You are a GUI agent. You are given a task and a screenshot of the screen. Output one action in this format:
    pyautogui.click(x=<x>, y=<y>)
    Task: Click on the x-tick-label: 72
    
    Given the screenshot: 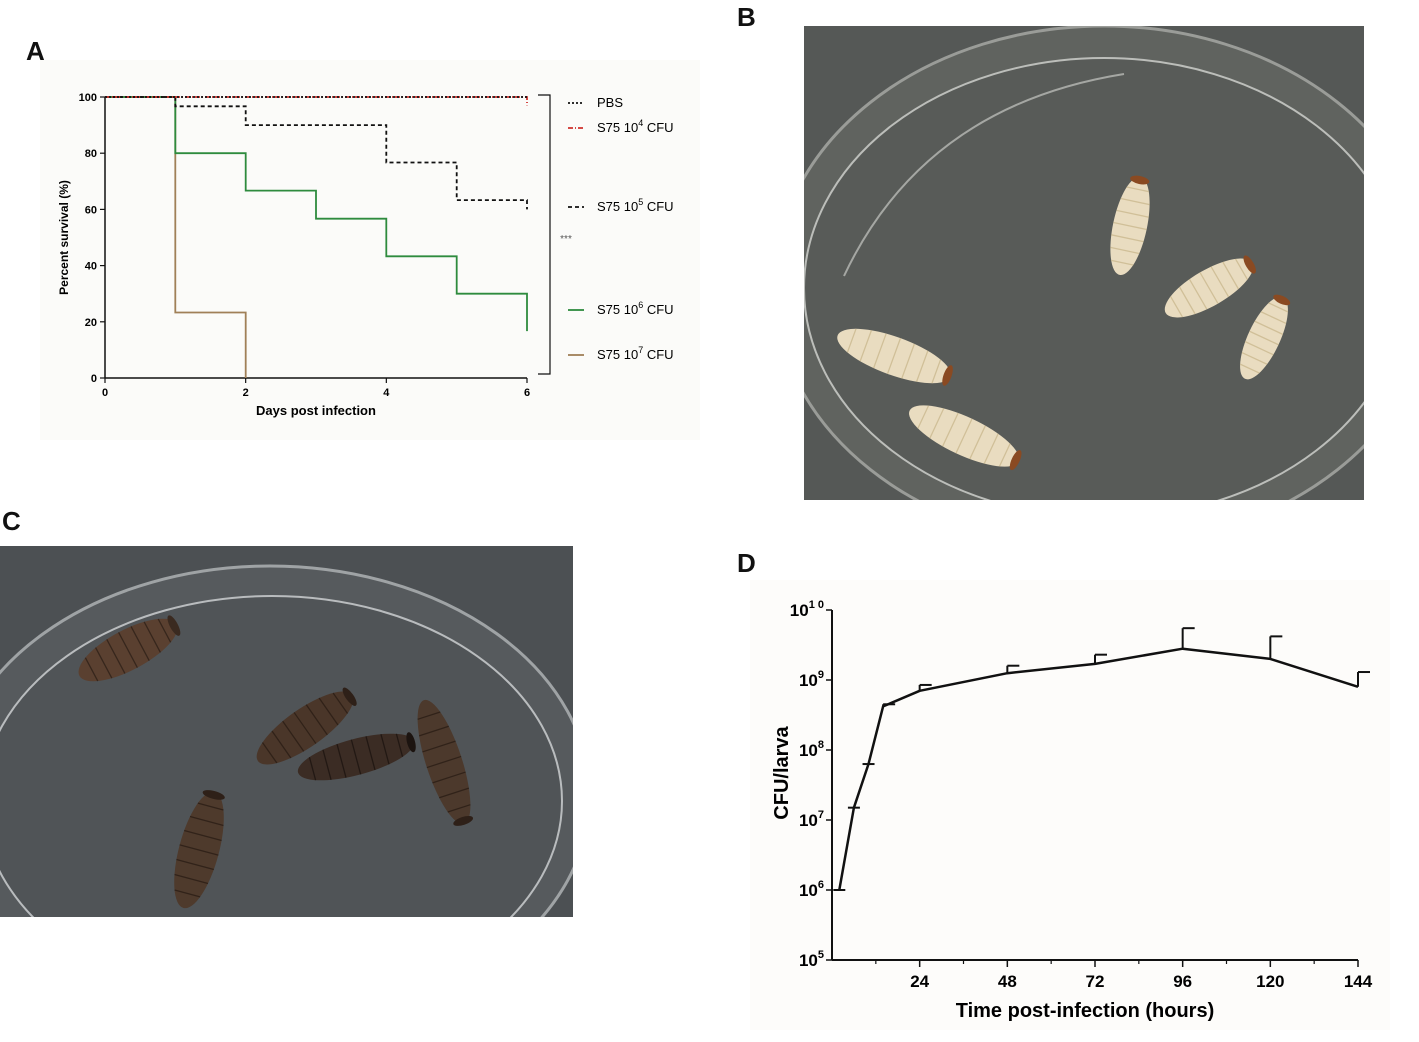 What is the action you would take?
    pyautogui.click(x=1095, y=981)
    